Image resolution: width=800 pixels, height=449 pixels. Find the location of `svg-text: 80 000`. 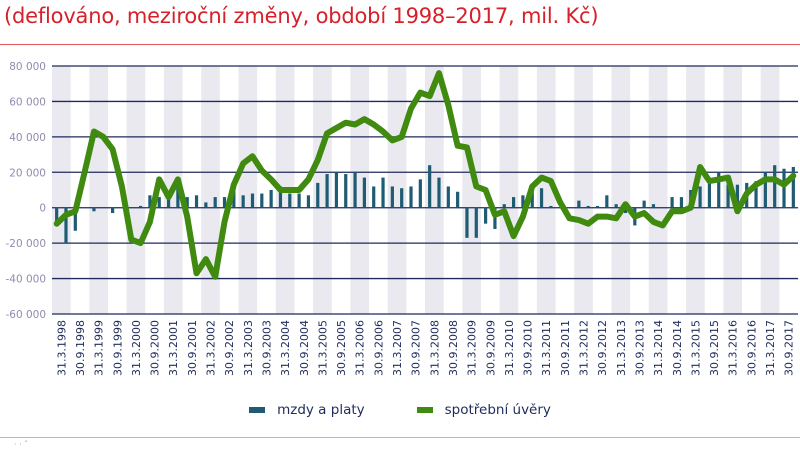

svg-text: 80 000 is located at coordinates (27, 67).